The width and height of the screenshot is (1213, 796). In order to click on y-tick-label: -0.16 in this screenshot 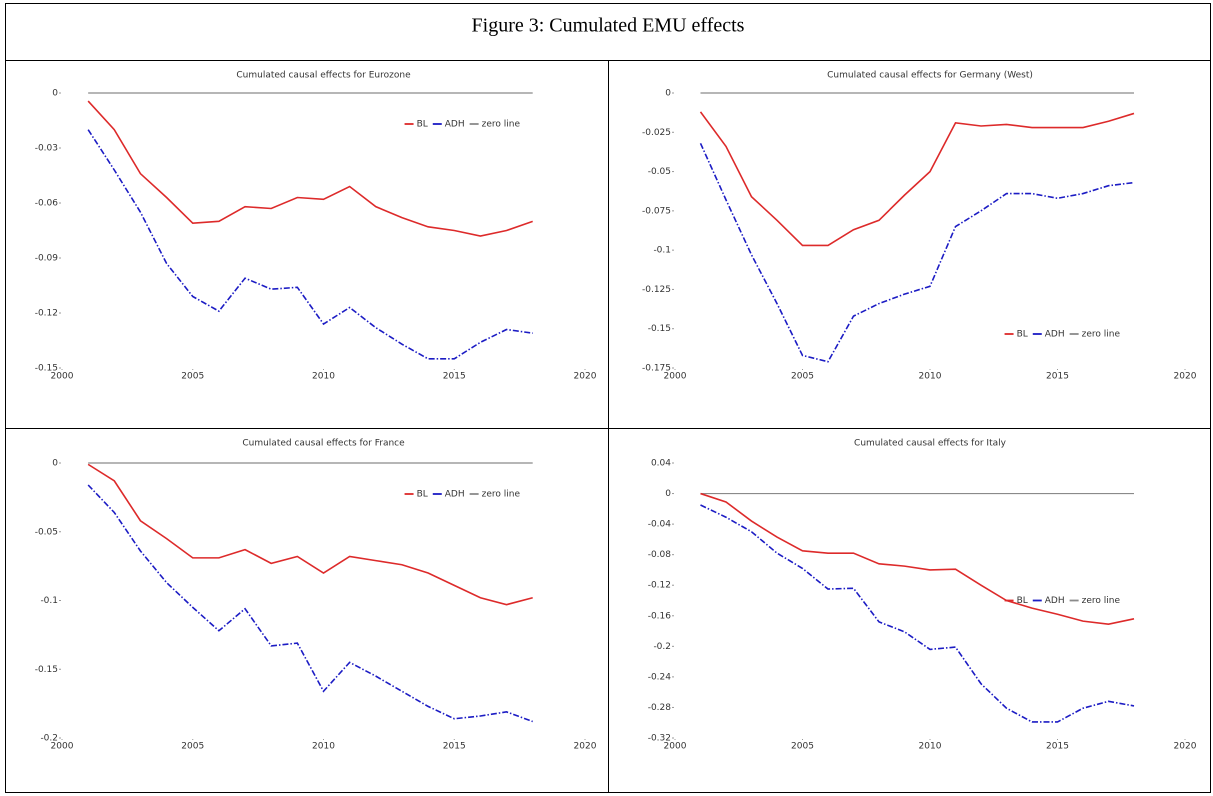, I will do `click(660, 616)`.